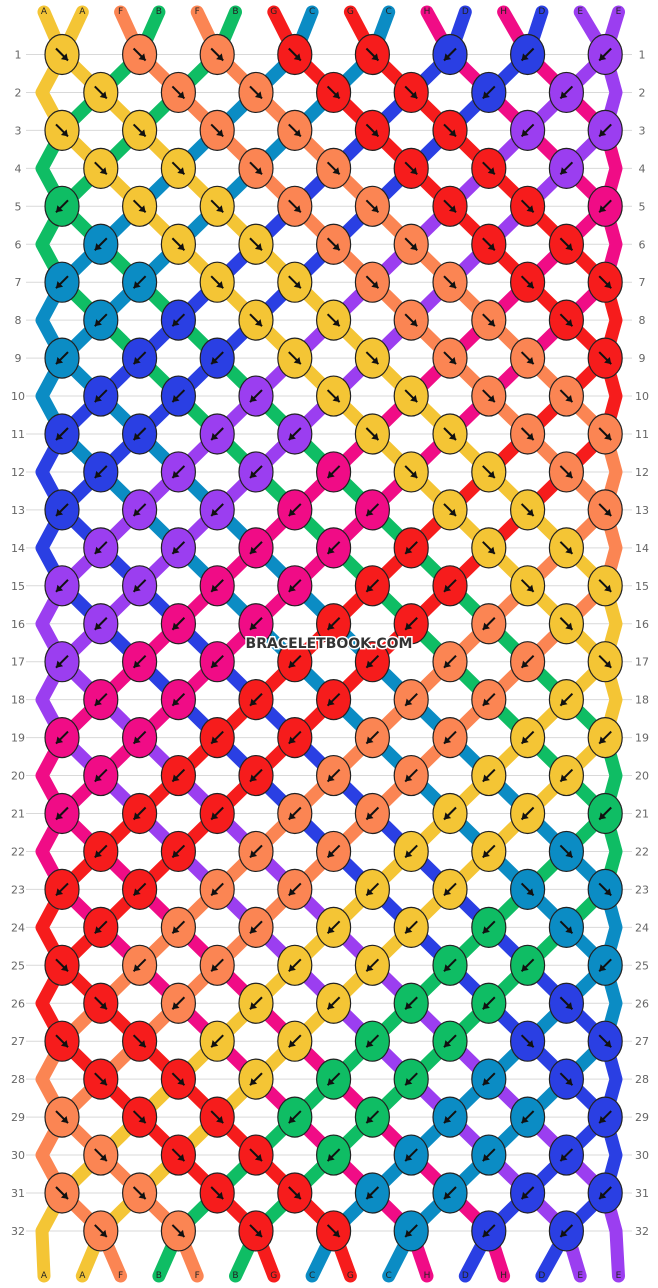 The height and width of the screenshot is (1288, 658). What do you see at coordinates (503, 1276) in the screenshot?
I see `strand-label: H` at bounding box center [503, 1276].